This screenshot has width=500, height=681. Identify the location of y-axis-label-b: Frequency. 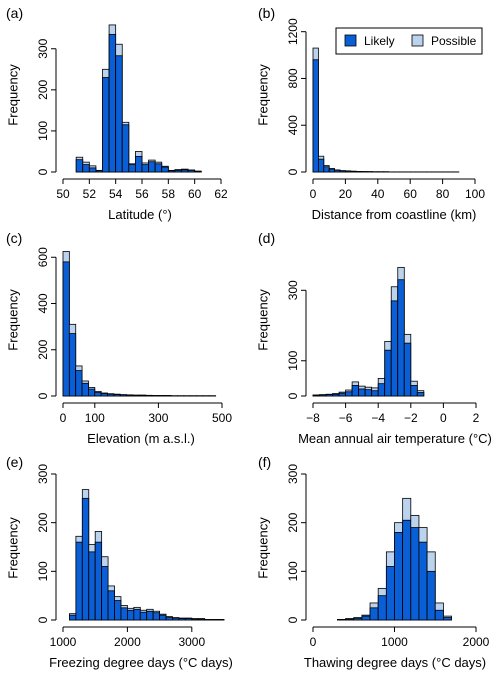
(263, 95).